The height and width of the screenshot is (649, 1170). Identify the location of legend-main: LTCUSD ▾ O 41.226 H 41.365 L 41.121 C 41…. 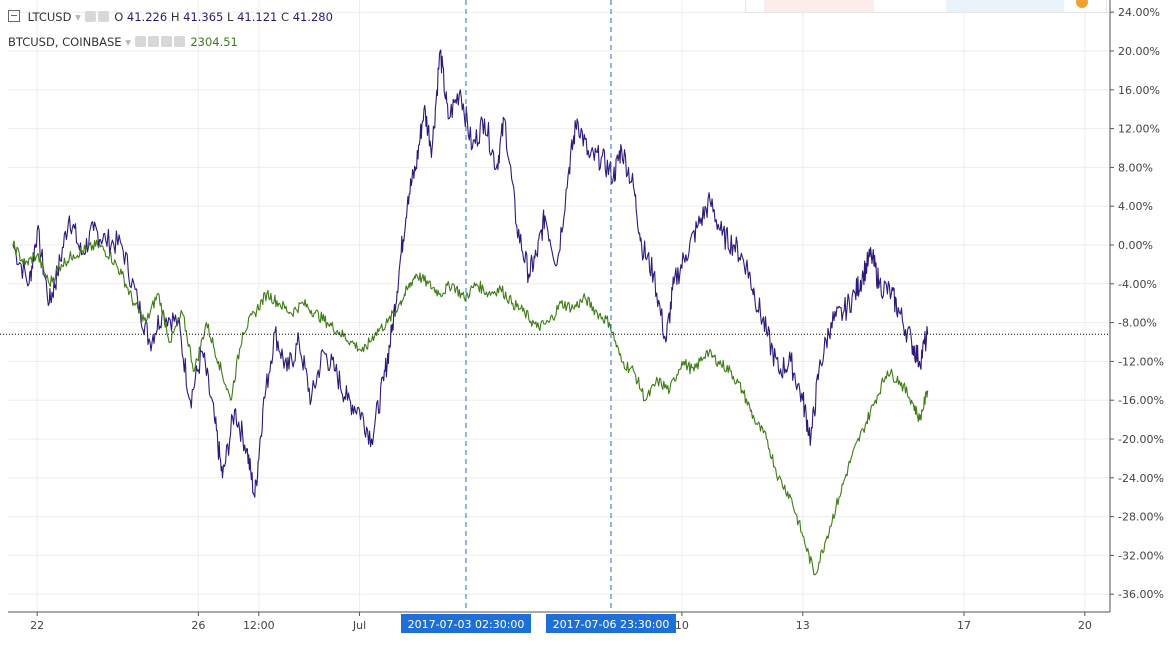
(170, 16).